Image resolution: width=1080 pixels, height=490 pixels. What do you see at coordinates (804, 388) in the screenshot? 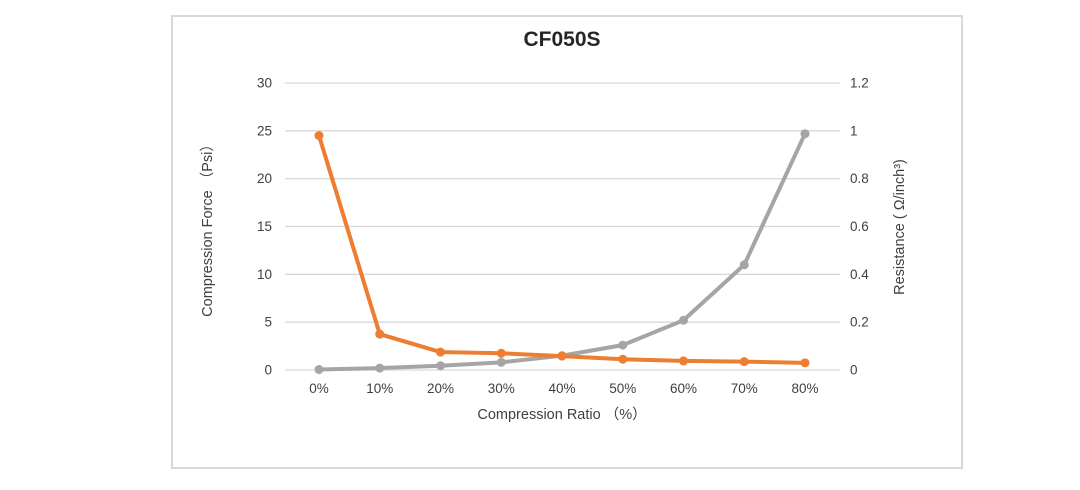
I see `x-axis-tick: 80%` at bounding box center [804, 388].